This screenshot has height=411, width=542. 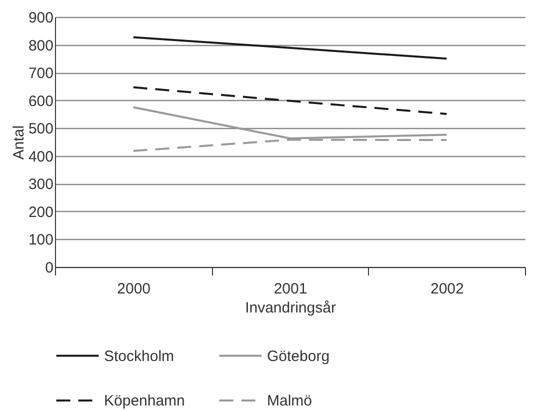 What do you see at coordinates (298, 356) in the screenshot?
I see `legend-label: Göteborg` at bounding box center [298, 356].